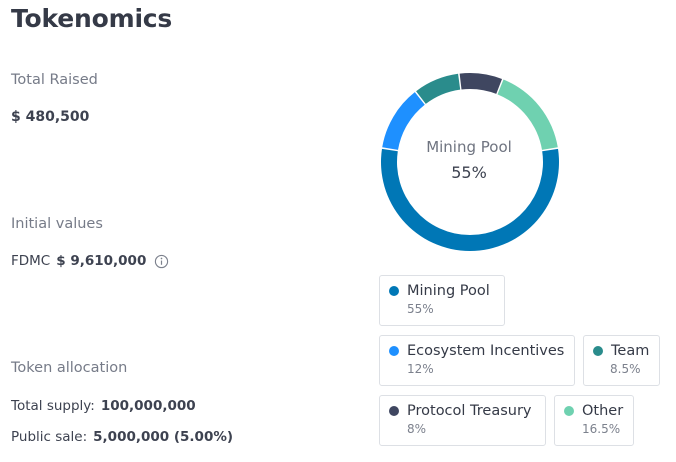  Describe the element at coordinates (462, 420) in the screenshot. I see `legend-item-protocol-treasury: Protocol Treasury 8%` at that location.